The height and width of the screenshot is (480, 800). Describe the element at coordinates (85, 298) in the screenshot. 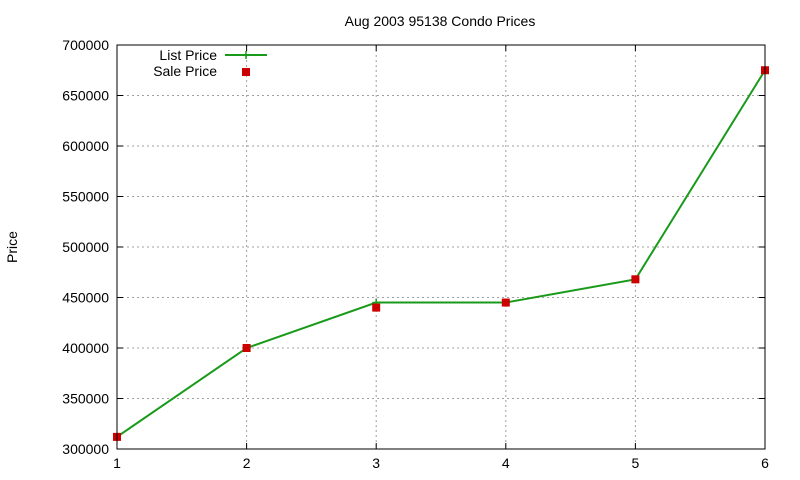

I see `y-tick-label: 450000` at that location.